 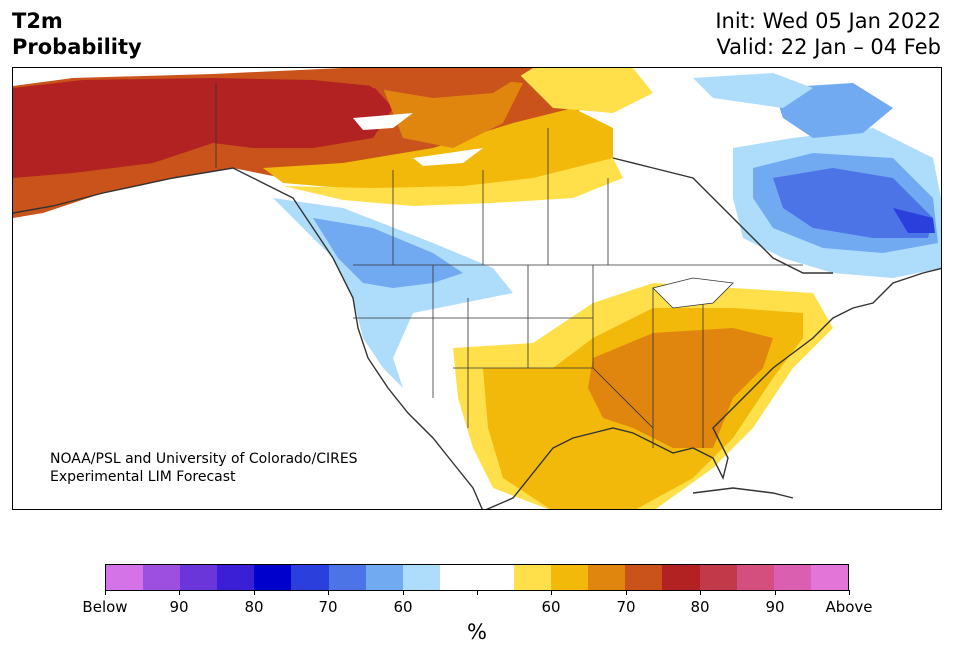 I want to click on colorbar-tick-label: Below, so click(x=105, y=607).